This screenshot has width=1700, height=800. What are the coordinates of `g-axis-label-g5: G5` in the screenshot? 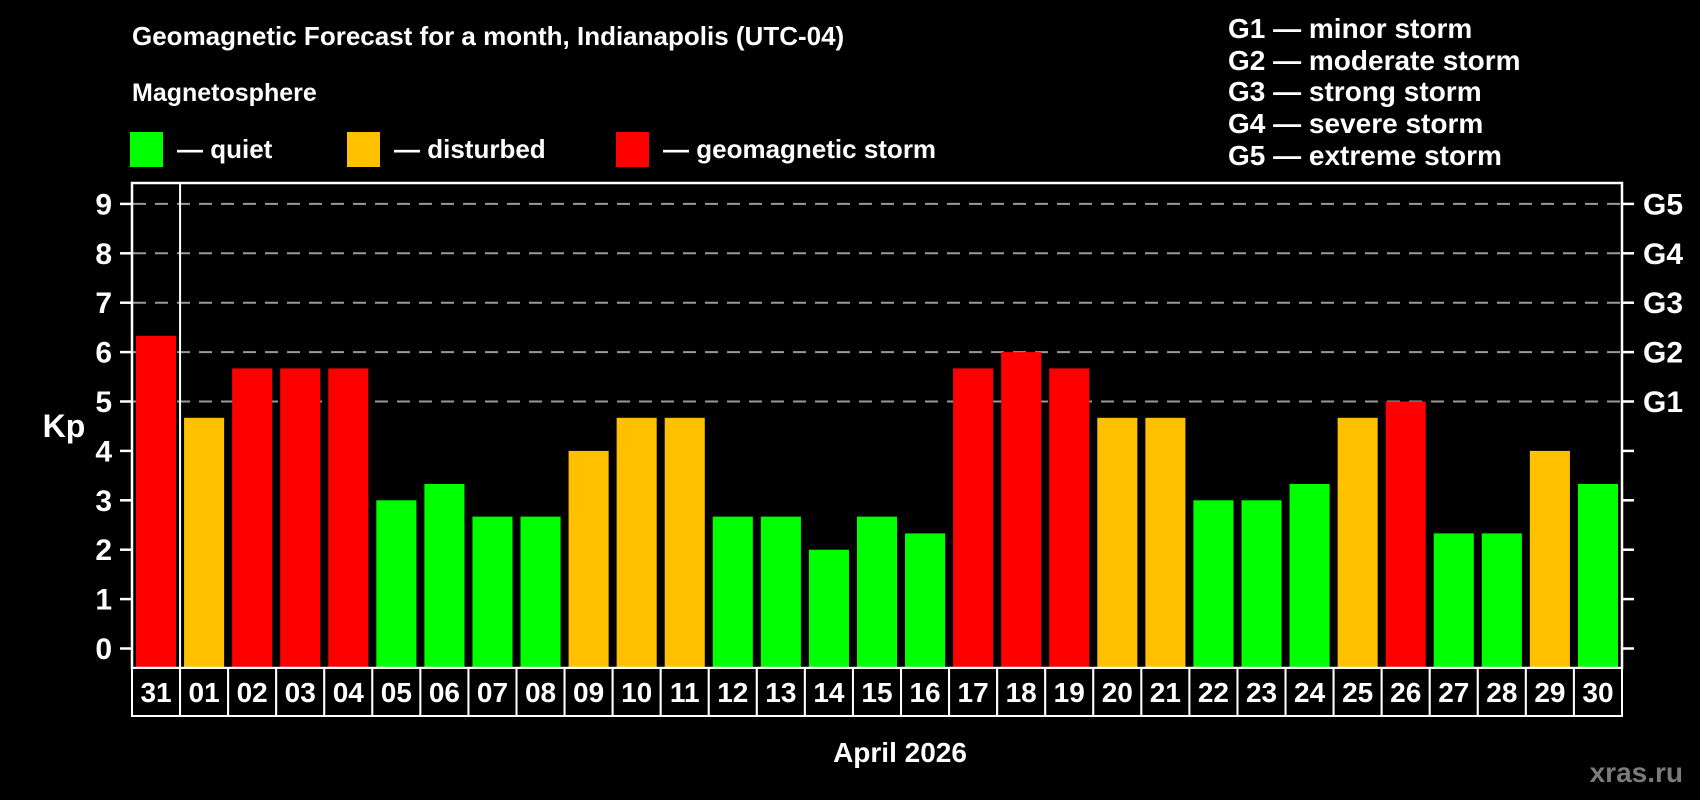 It's located at (1663, 204).